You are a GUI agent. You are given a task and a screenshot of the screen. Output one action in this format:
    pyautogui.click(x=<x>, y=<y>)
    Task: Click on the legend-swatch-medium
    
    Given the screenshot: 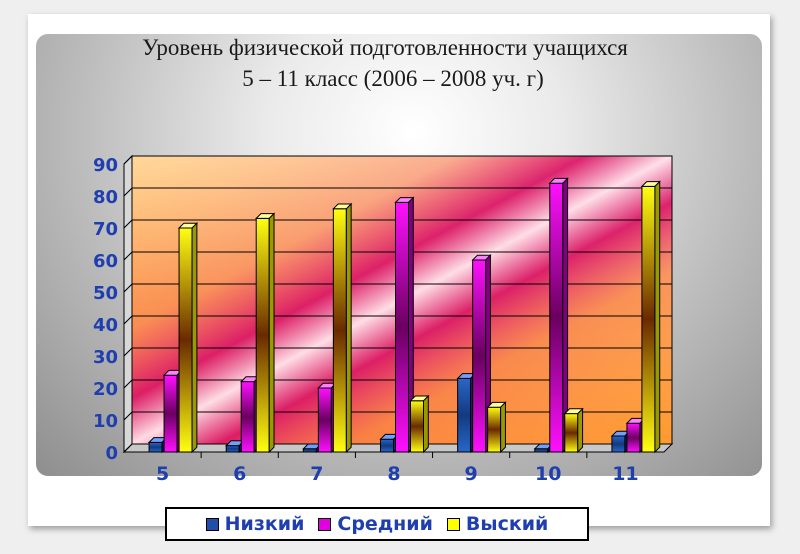 What is the action you would take?
    pyautogui.click(x=325, y=524)
    